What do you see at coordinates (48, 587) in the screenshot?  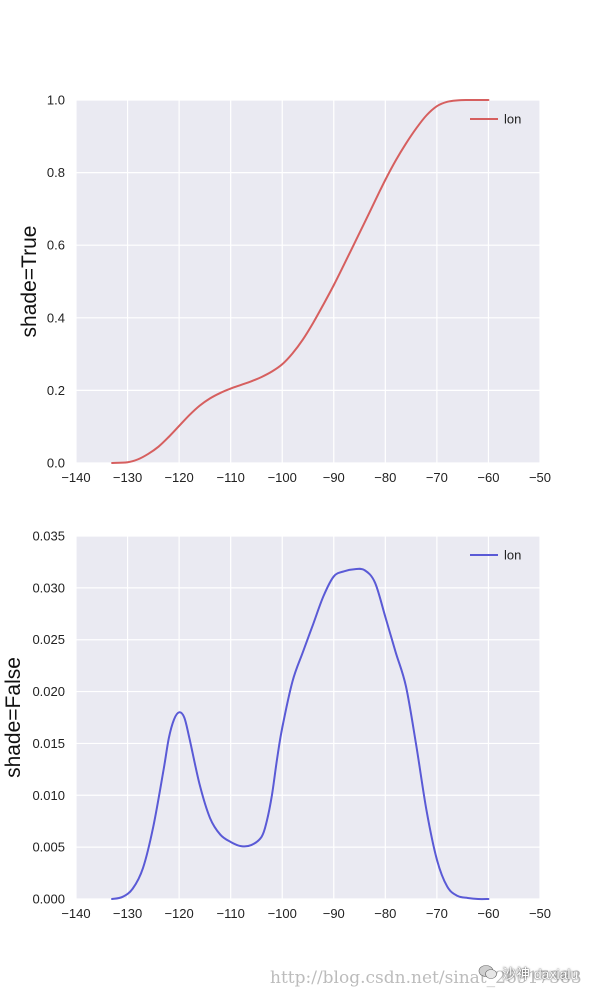 I see `y-tick-label: 0.030` at bounding box center [48, 587].